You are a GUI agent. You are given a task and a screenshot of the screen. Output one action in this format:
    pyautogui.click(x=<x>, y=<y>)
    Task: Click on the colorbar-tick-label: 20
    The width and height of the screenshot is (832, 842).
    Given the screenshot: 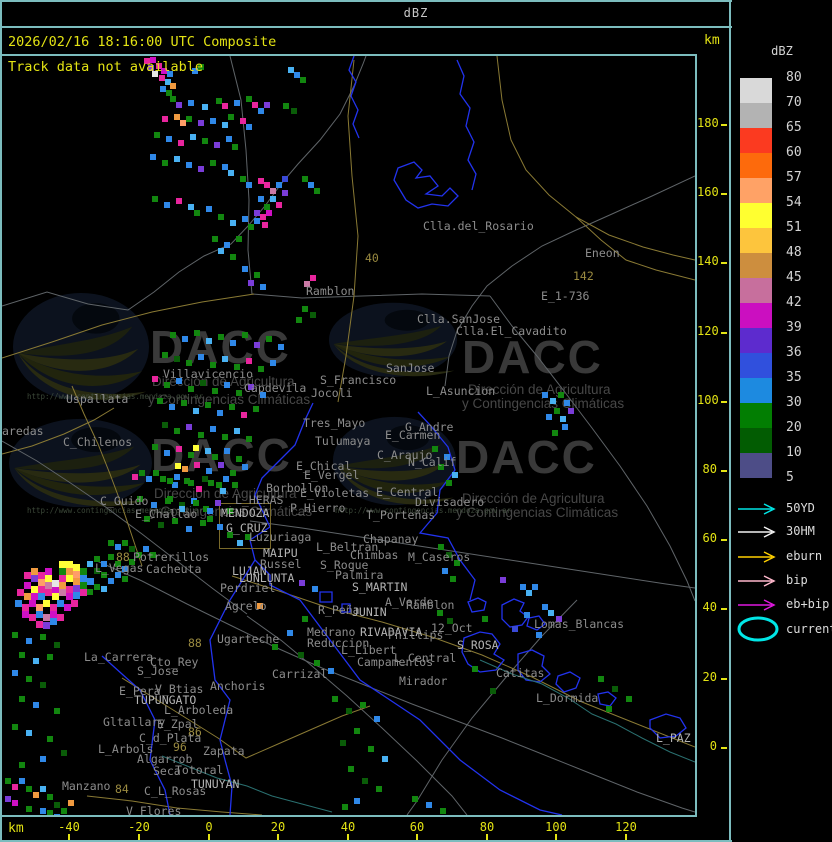 What is the action you would take?
    pyautogui.click(x=794, y=427)
    